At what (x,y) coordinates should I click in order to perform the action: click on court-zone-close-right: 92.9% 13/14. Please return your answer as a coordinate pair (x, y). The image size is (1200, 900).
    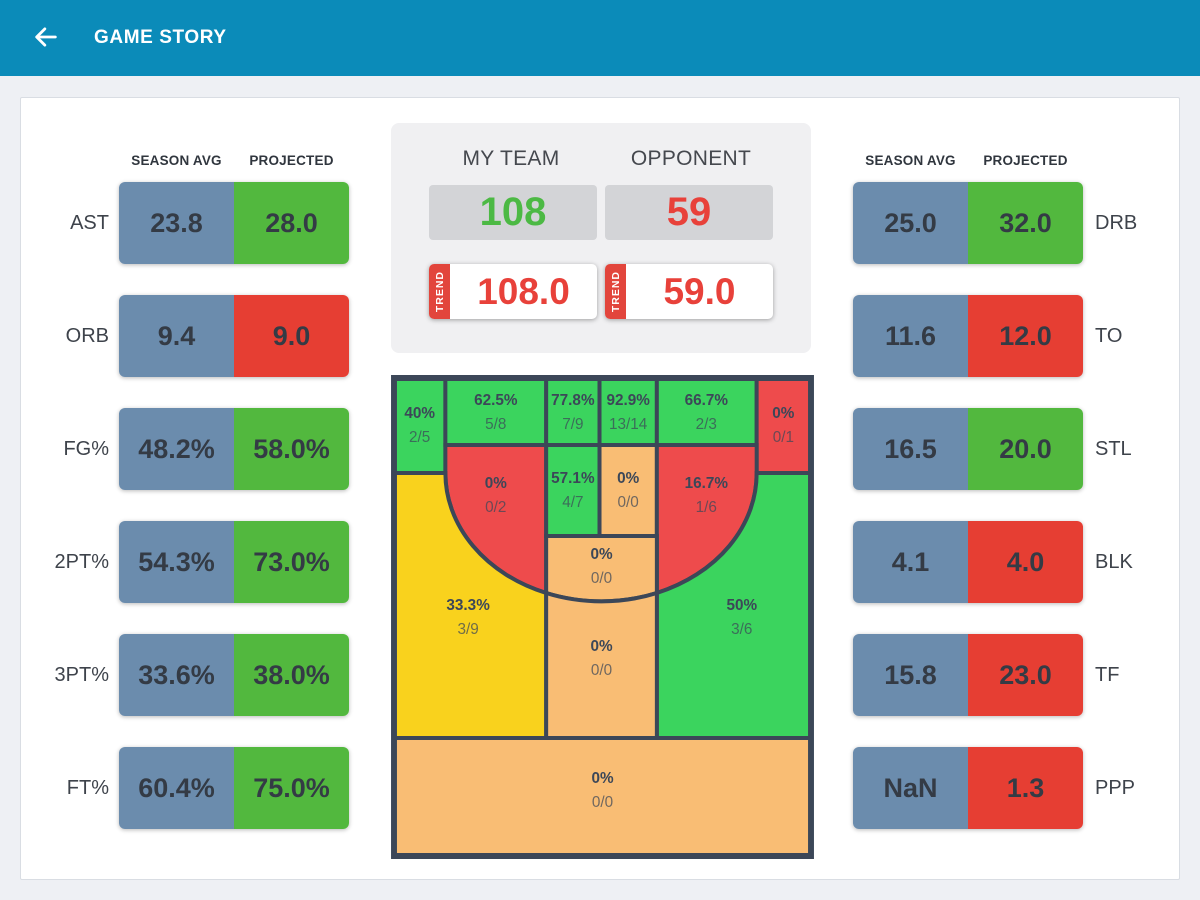
    Looking at the image, I should click on (628, 411).